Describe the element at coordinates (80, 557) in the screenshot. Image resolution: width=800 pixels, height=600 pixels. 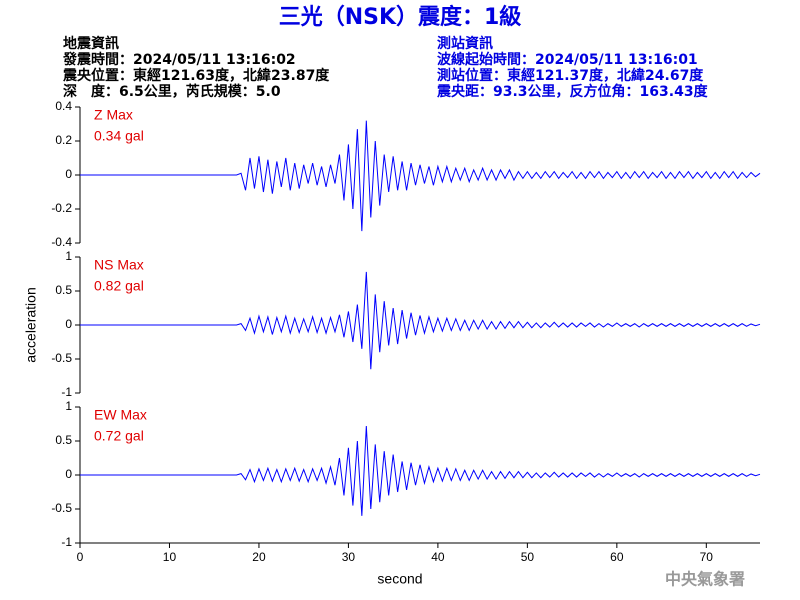
I see `x-tick-label: 0` at that location.